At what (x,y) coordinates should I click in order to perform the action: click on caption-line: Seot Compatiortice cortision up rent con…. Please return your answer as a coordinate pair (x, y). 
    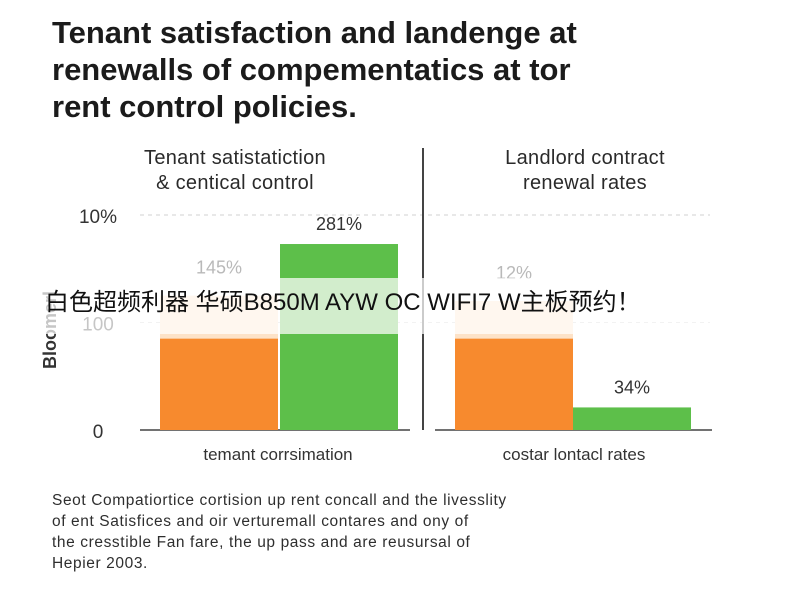
    Looking at the image, I should click on (402, 500).